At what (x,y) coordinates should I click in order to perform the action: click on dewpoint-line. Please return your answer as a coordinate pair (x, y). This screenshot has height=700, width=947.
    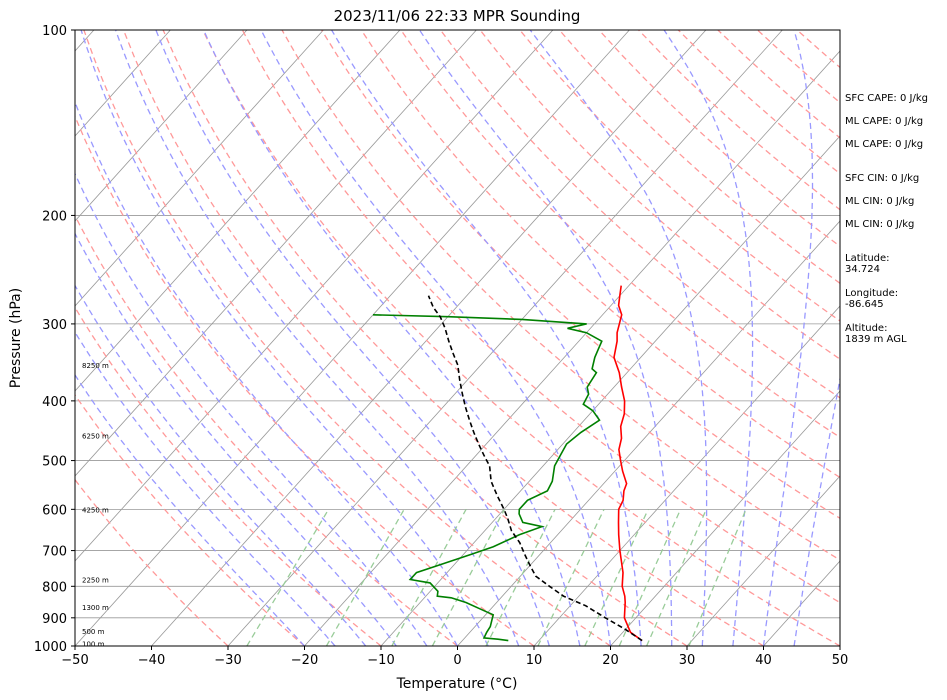
    Looking at the image, I should click on (487, 478).